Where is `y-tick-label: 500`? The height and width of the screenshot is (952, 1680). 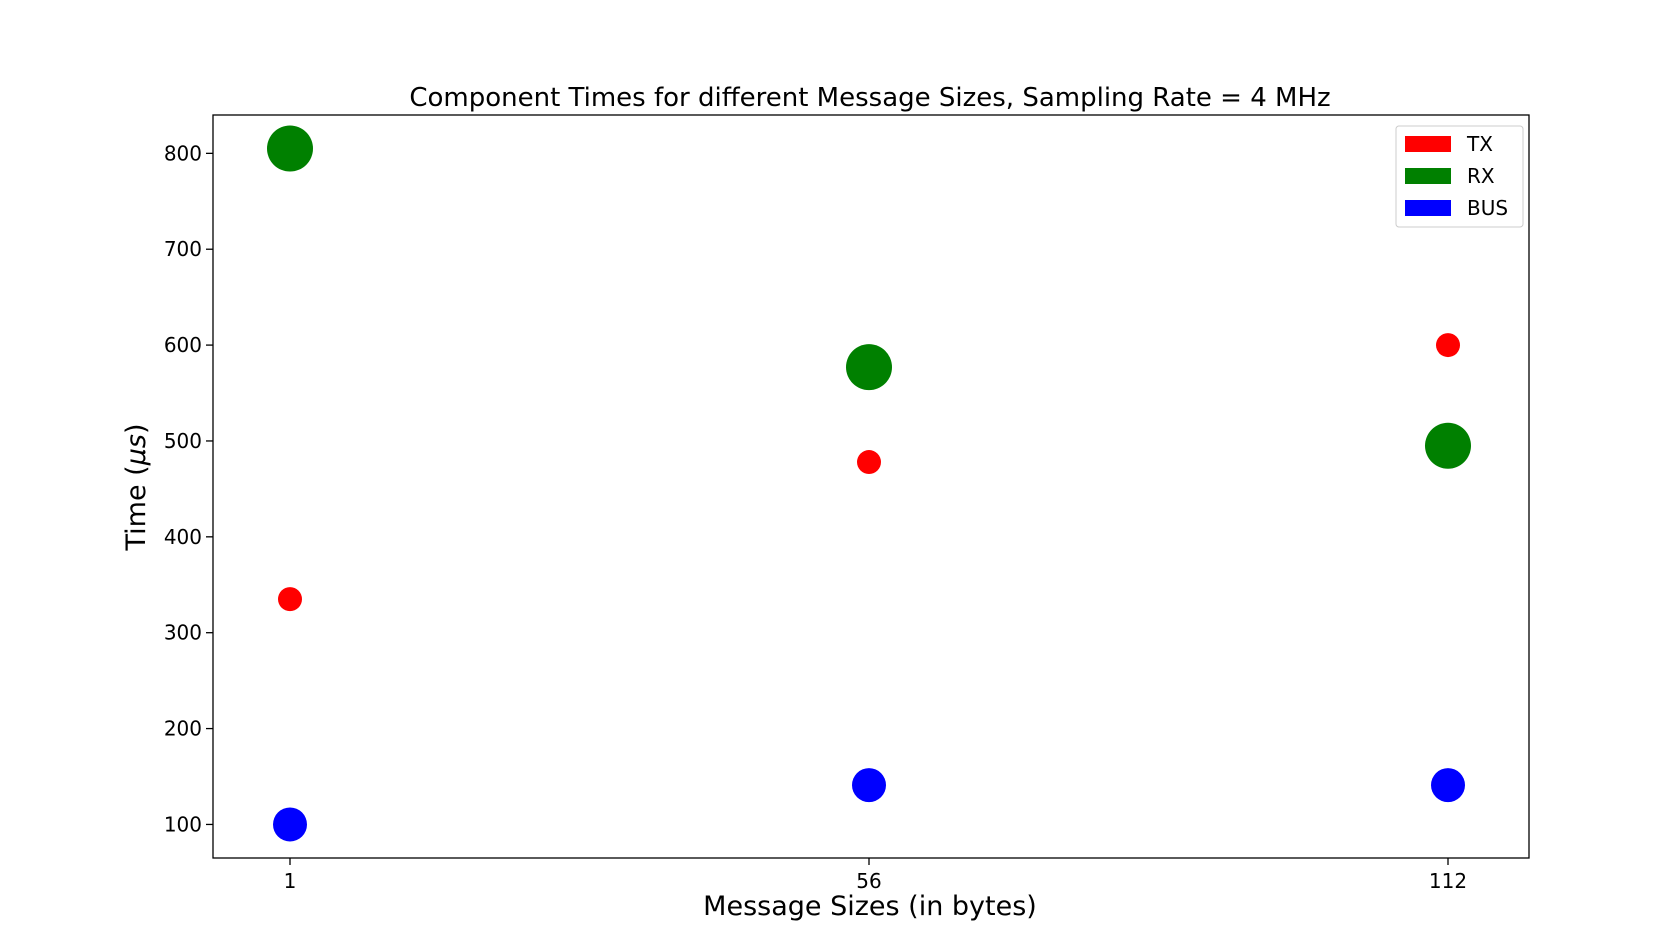 y-tick-label: 500 is located at coordinates (183, 441).